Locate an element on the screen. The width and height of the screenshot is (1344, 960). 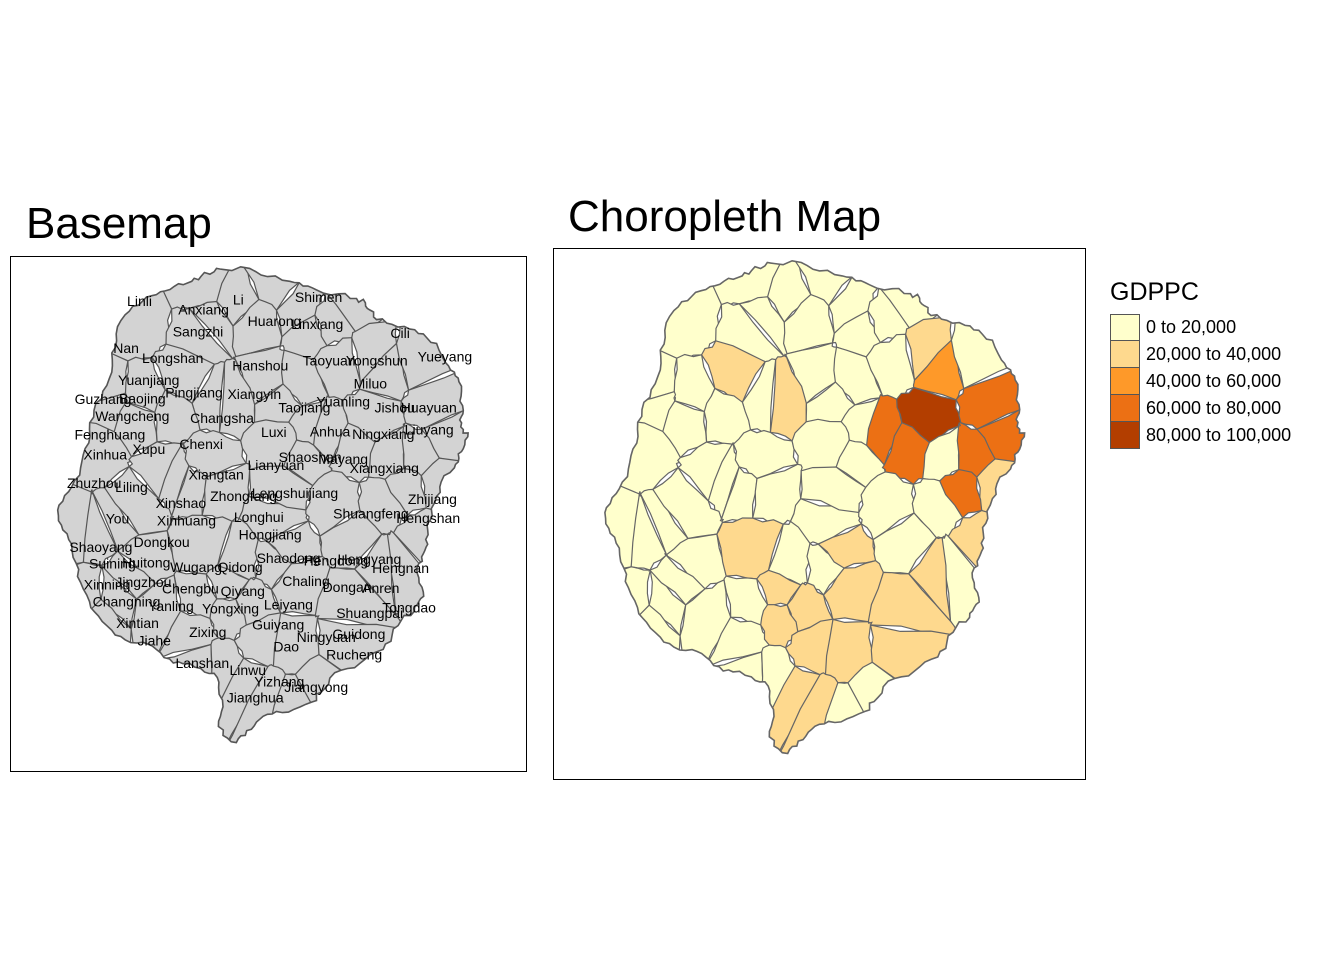
place-label: Dao is located at coordinates (286, 646).